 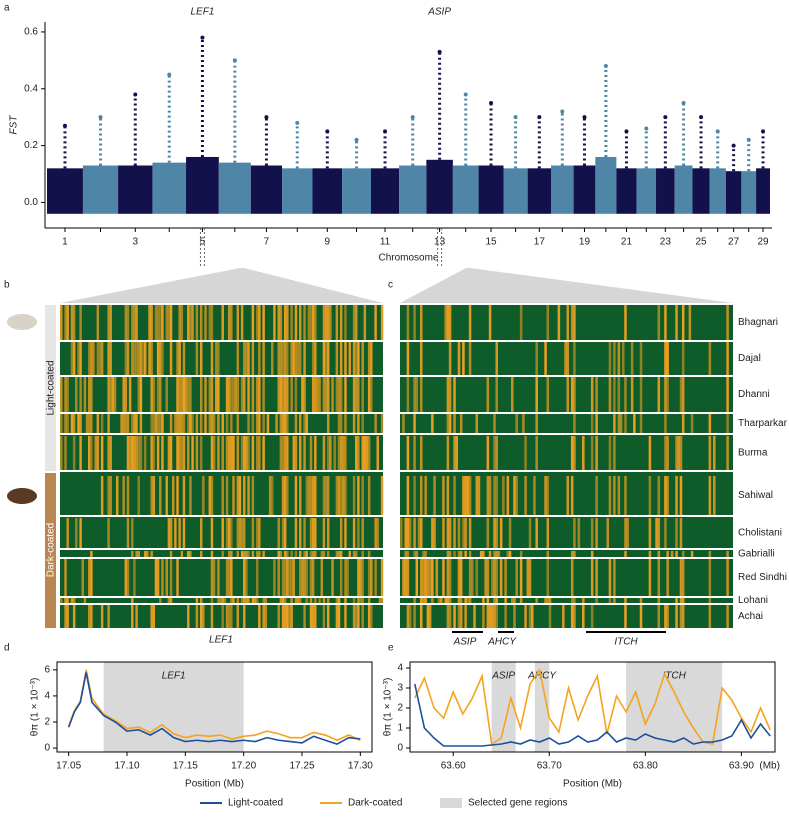 What do you see at coordinates (7, 8) in the screenshot?
I see `panel-label: a` at bounding box center [7, 8].